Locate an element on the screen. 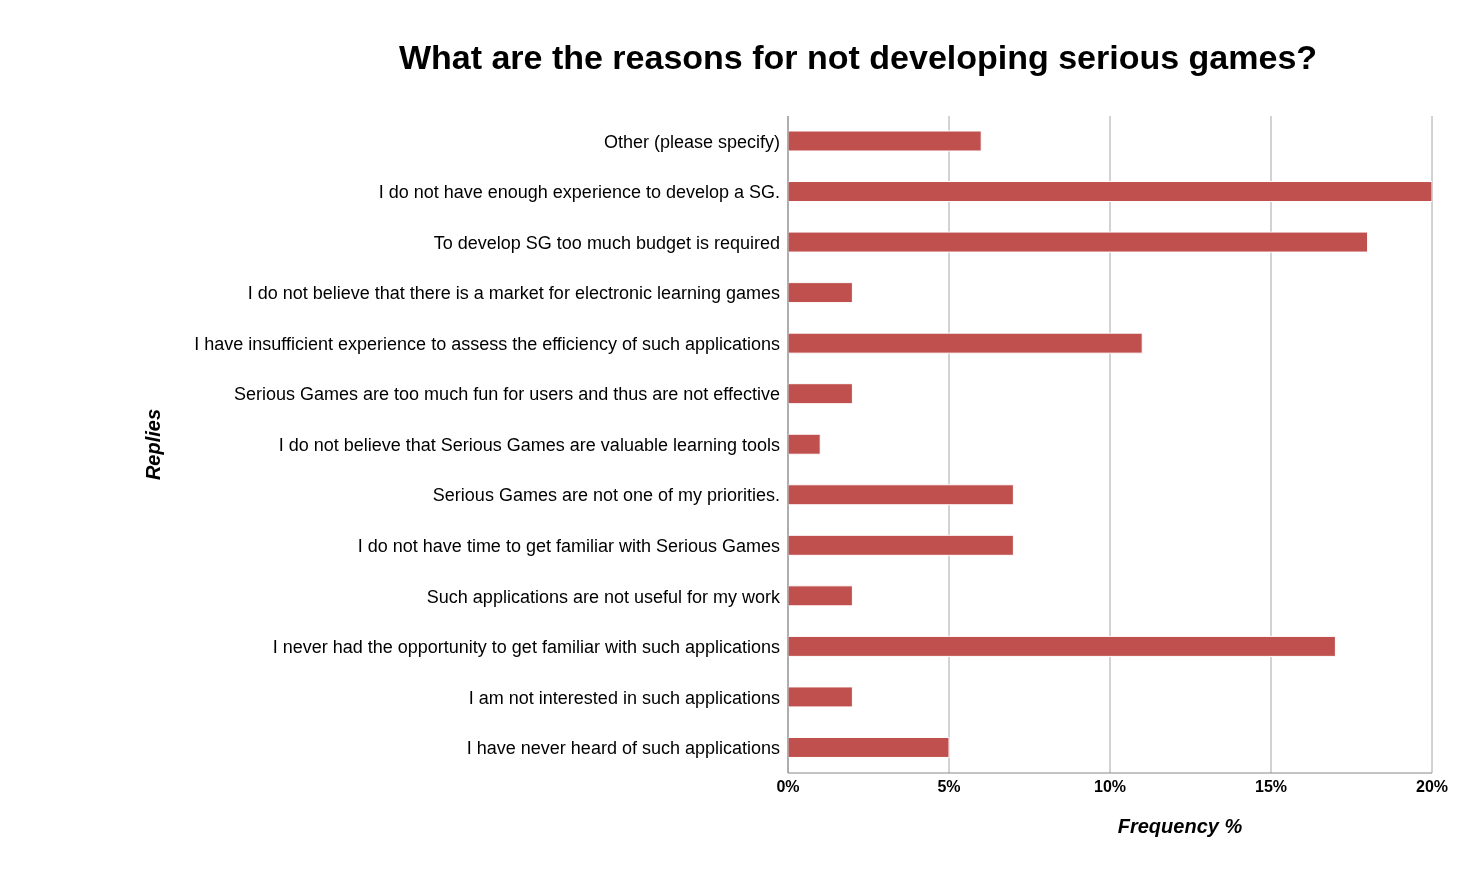 The width and height of the screenshot is (1468, 877). y-tick-label: I have never heard of such applications is located at coordinates (623, 748).